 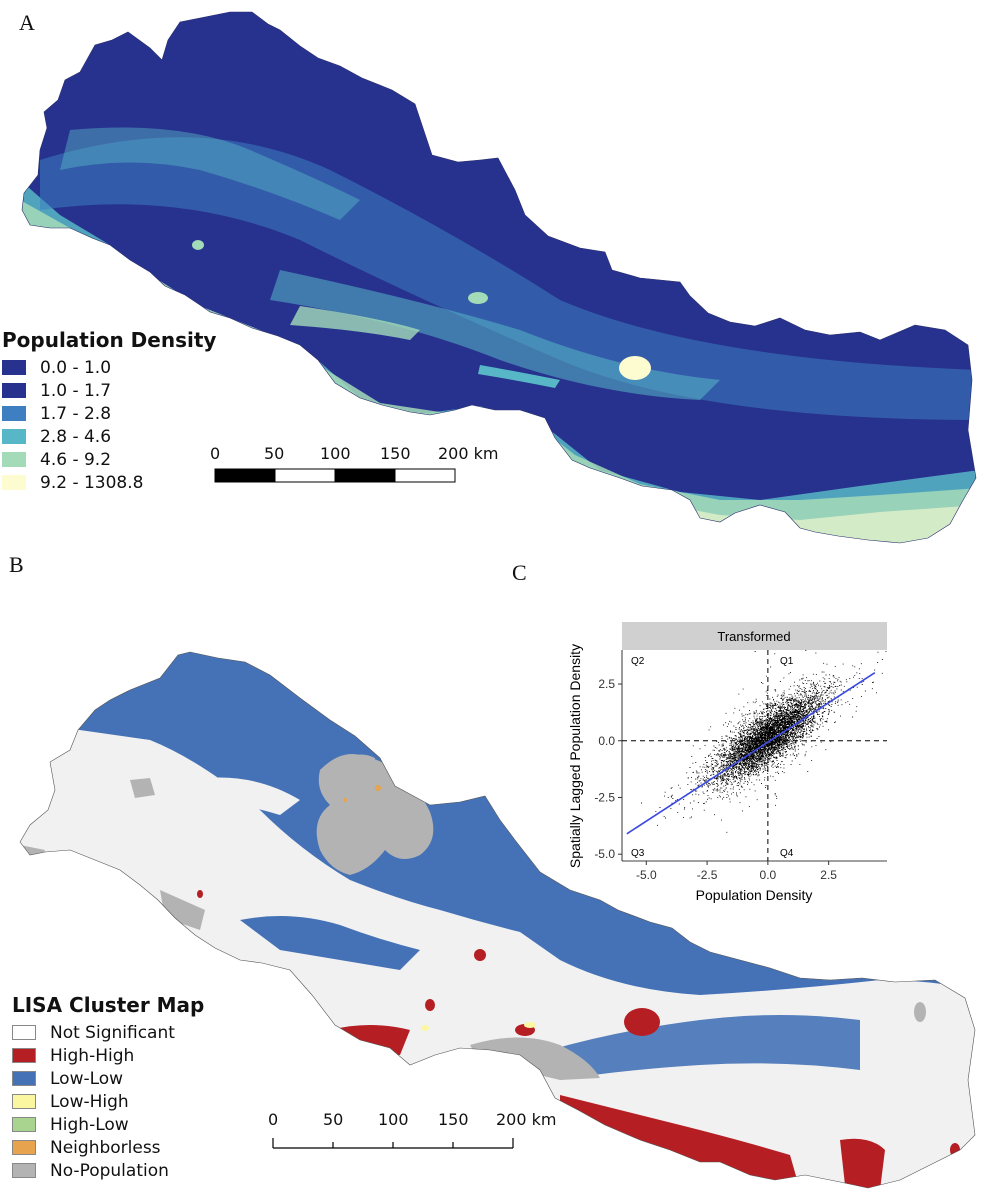 What do you see at coordinates (112, 1032) in the screenshot?
I see `legend-label: Not Significant` at bounding box center [112, 1032].